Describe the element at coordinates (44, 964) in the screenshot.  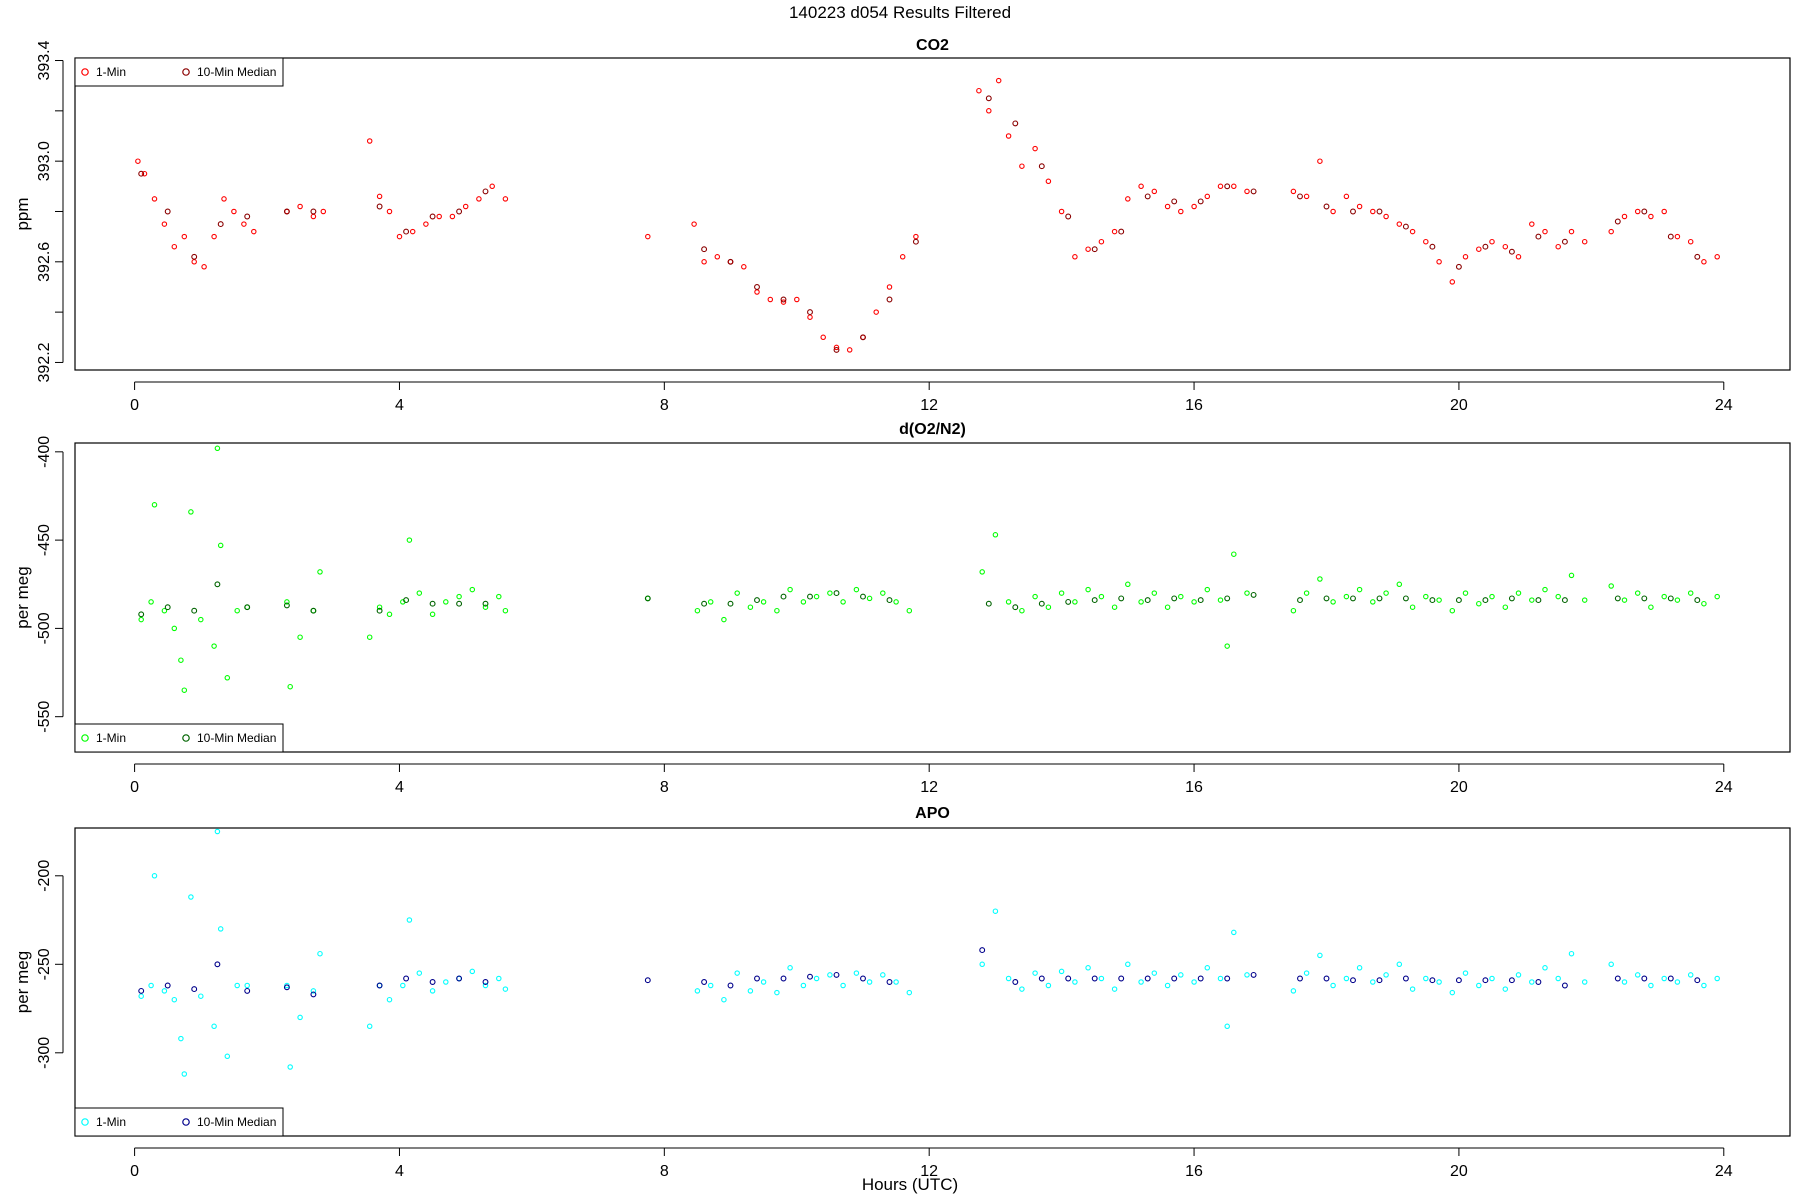
I see `y-tick-label: -250` at that location.